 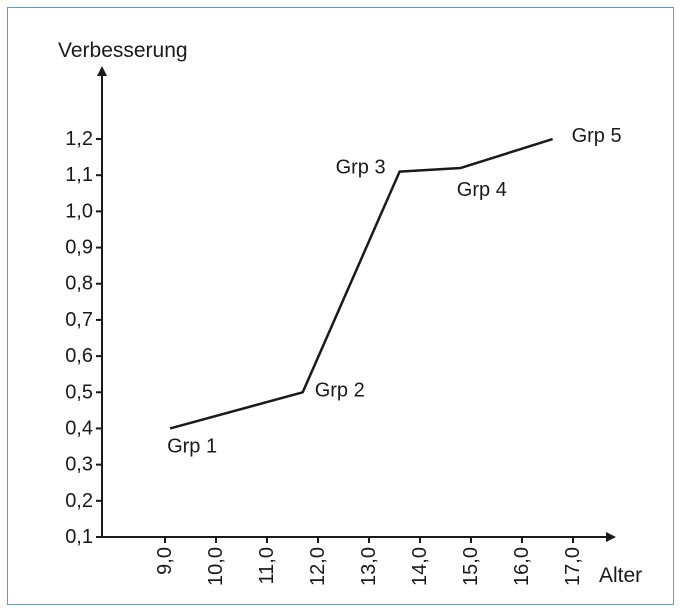 I want to click on data-point-label: Grp 2, so click(x=340, y=390).